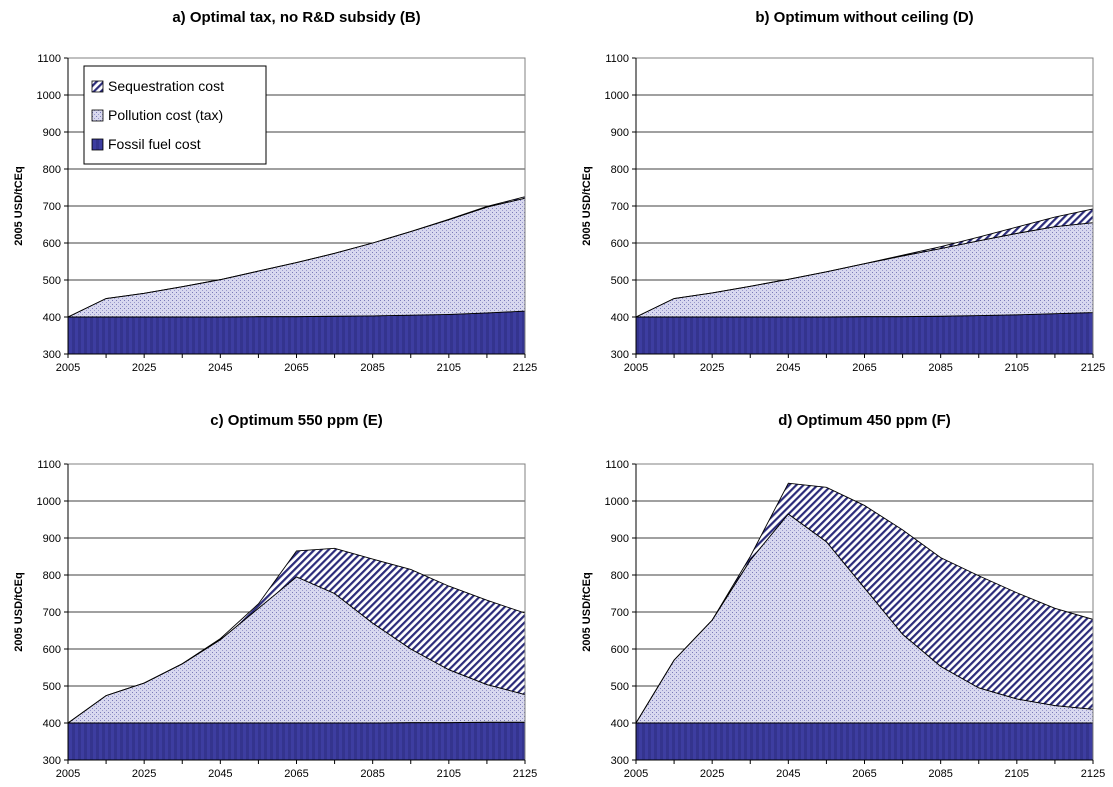  Describe the element at coordinates (154, 144) in the screenshot. I see `legend-label: Fossil fuel cost` at that location.